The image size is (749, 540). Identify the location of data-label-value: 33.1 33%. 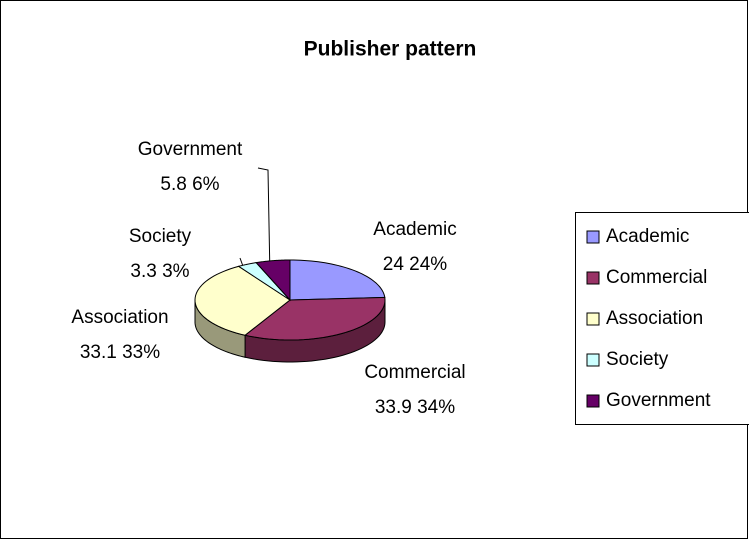
(120, 352).